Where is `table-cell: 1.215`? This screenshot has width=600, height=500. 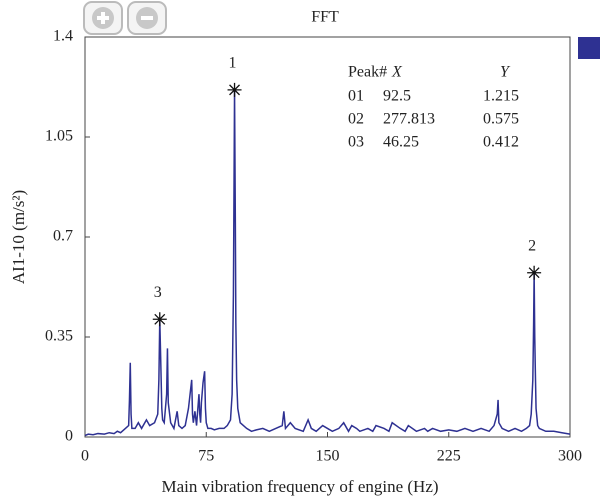
table-cell: 1.215 is located at coordinates (501, 96).